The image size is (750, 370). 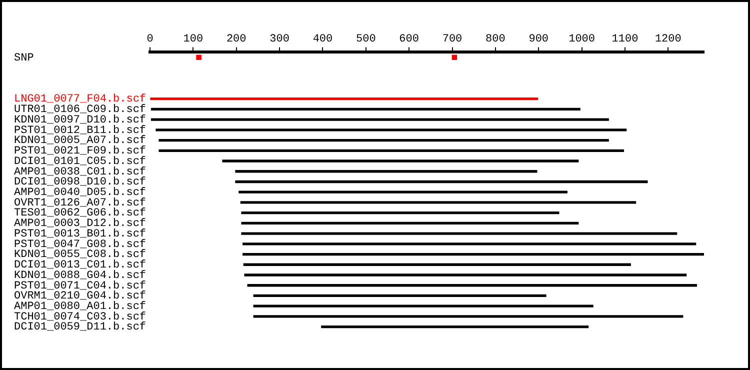 What do you see at coordinates (24, 58) in the screenshot?
I see `y-tick-label: SNP` at bounding box center [24, 58].